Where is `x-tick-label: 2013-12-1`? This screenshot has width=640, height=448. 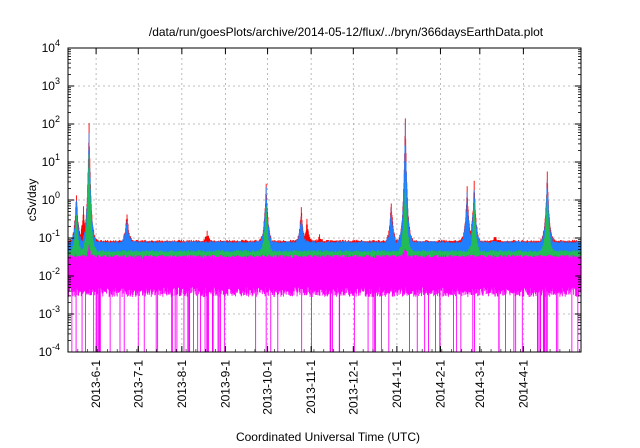
x-tick-label: 2013-12-1 is located at coordinates (353, 387).